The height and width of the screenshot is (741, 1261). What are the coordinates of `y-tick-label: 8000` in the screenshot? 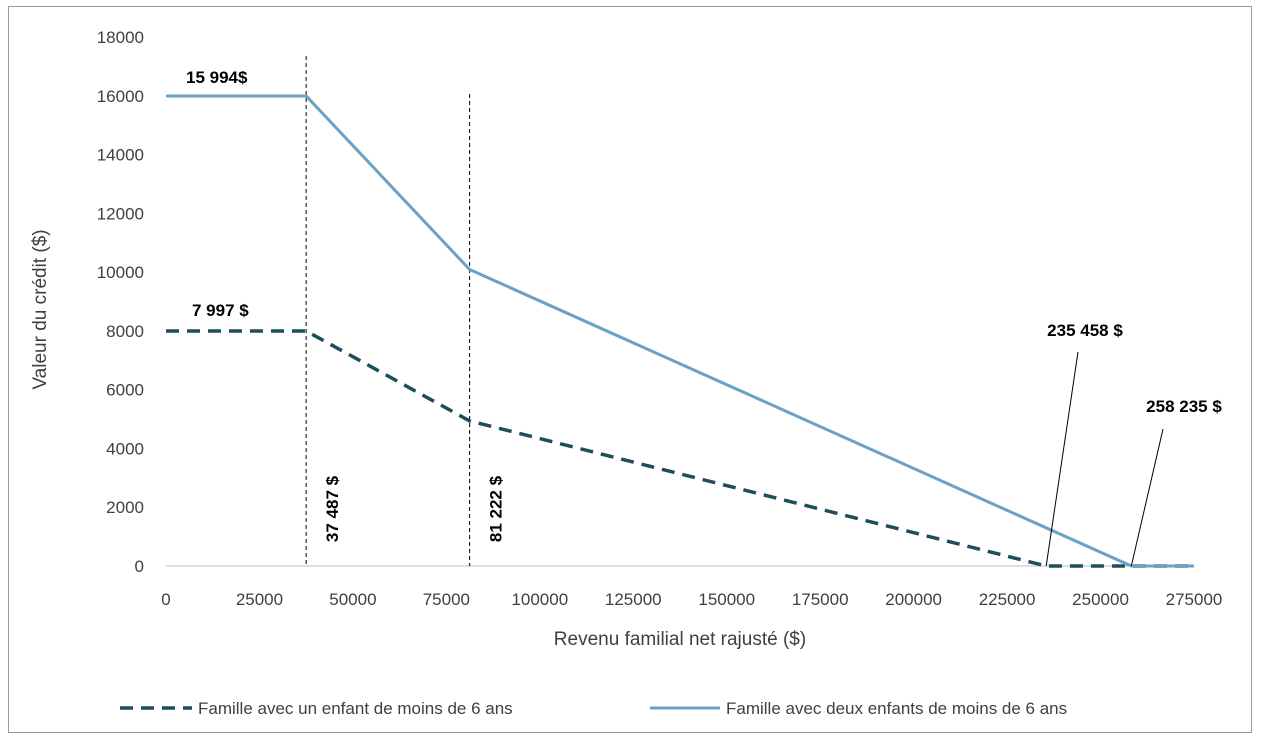 It's located at (125, 331).